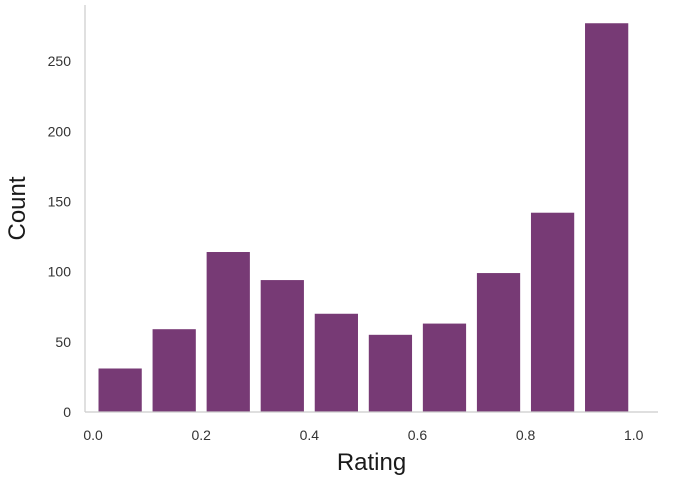 The height and width of the screenshot is (481, 680). I want to click on y-tick-label: 100, so click(60, 272).